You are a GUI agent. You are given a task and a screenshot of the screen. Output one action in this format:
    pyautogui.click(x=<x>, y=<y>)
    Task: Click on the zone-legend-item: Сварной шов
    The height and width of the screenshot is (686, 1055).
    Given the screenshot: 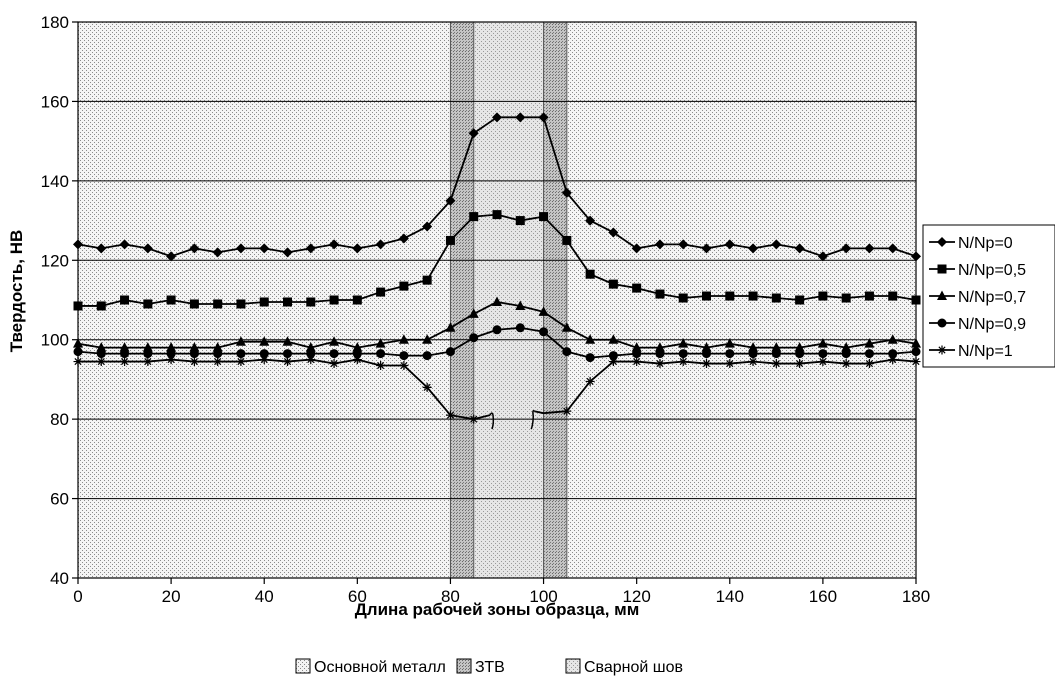 What is the action you would take?
    pyautogui.click(x=624, y=667)
    